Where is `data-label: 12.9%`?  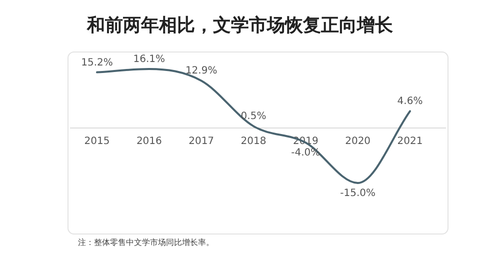
data-label: 12.9% is located at coordinates (201, 71).